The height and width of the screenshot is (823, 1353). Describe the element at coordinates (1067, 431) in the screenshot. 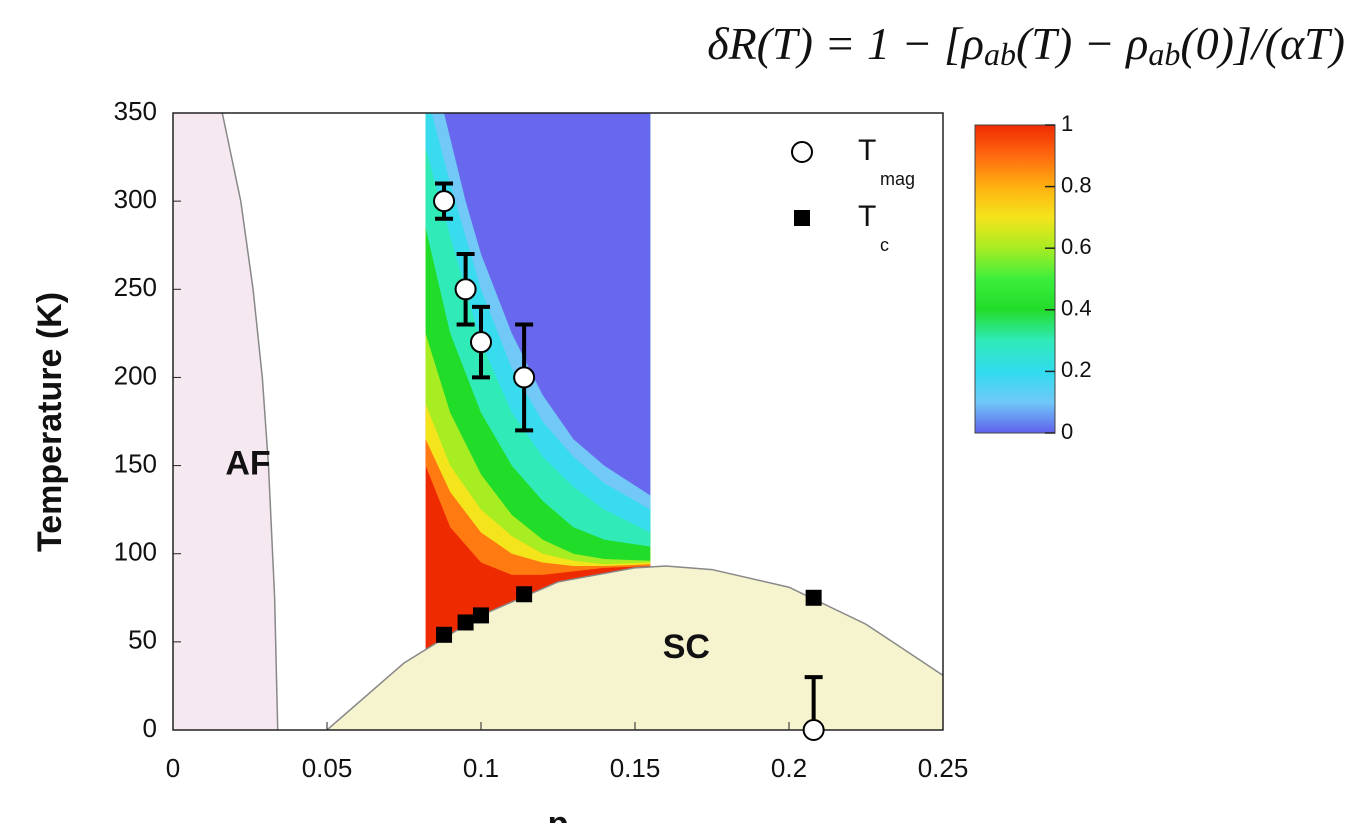

I see `colorbar-tick-label: 0` at that location.